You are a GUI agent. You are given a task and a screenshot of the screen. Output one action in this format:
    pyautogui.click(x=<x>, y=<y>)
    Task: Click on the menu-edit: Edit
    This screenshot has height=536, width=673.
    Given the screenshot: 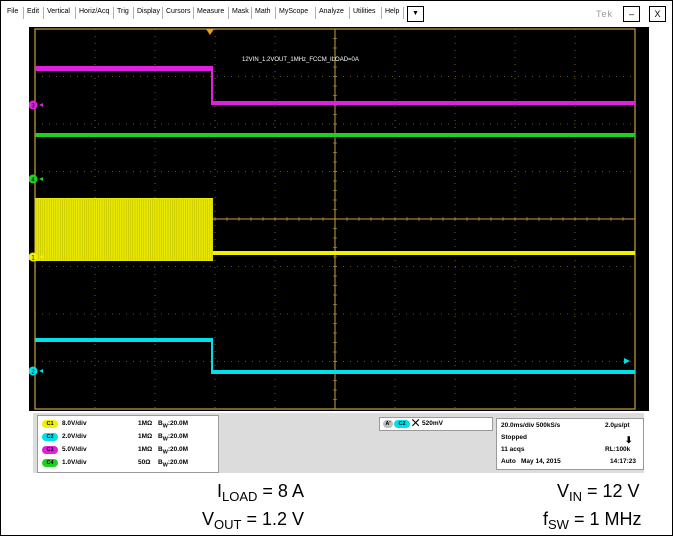 What is the action you would take?
    pyautogui.click(x=33, y=11)
    